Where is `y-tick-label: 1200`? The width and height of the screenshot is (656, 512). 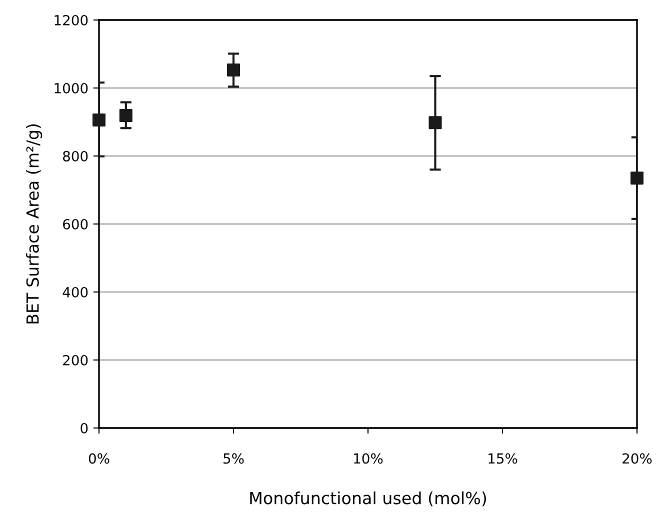
y-tick-label: 1200 is located at coordinates (71, 20).